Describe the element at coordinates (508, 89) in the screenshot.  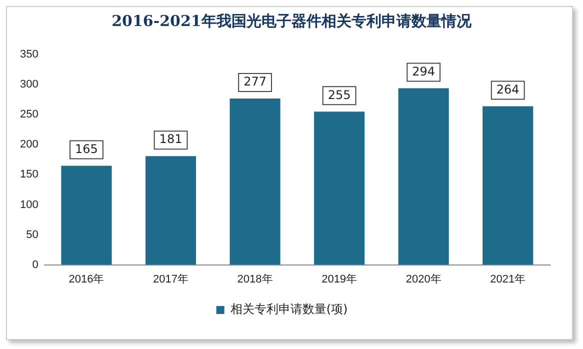
I see `data-label: 264` at that location.